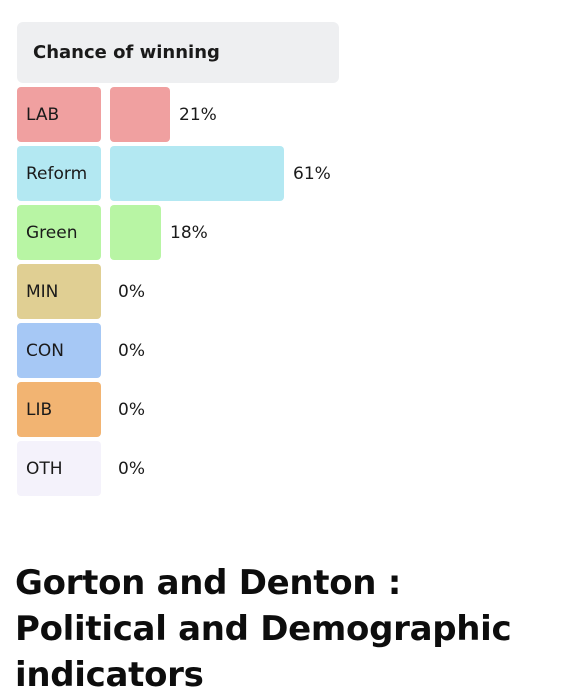  Describe the element at coordinates (131, 291) in the screenshot. I see `value-label-min: 0%` at that location.